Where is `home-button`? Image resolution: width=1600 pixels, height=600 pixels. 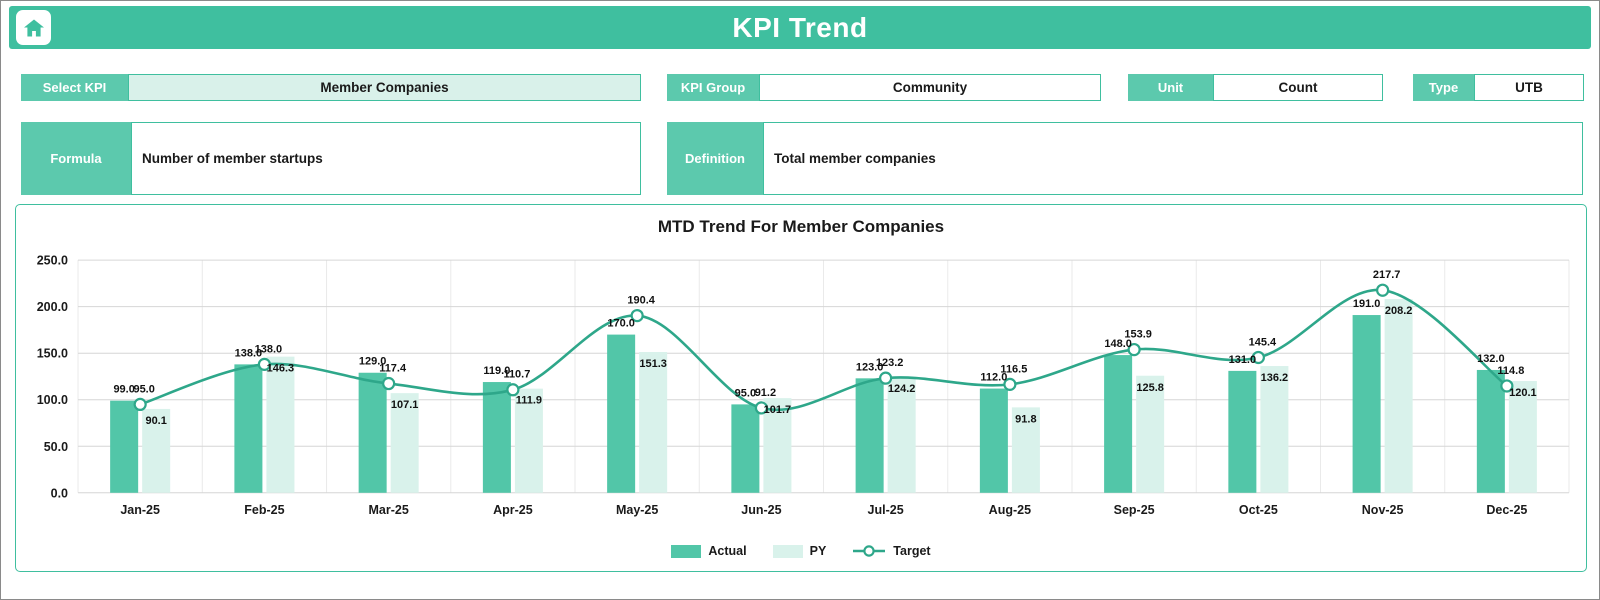 home-button is located at coordinates (33, 27).